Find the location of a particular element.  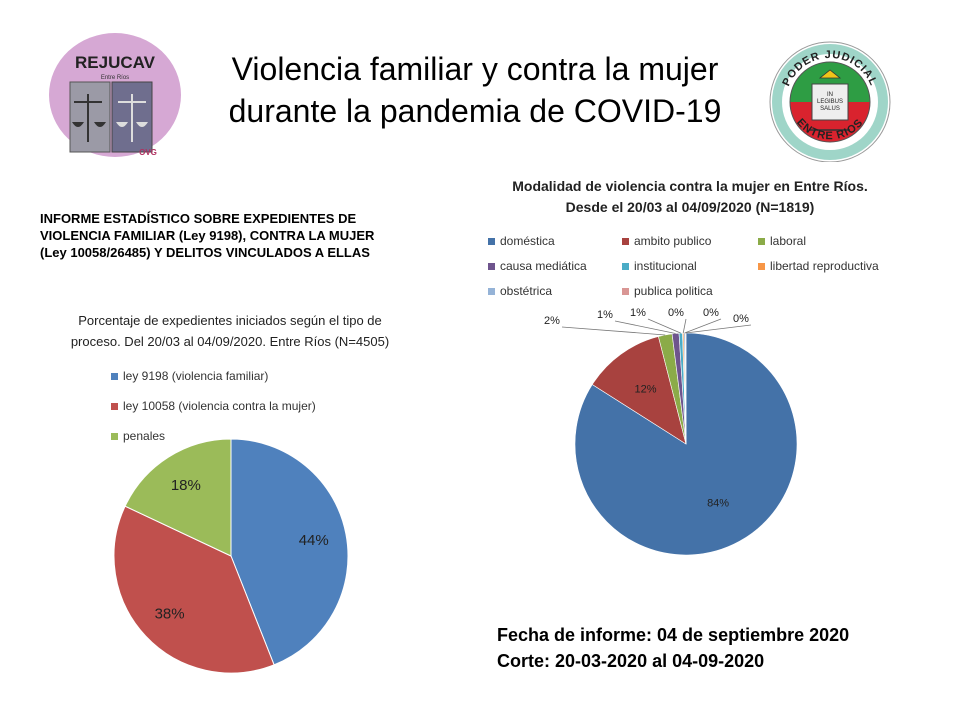

motto-line-2: LEGIBUS is located at coordinates (830, 102).